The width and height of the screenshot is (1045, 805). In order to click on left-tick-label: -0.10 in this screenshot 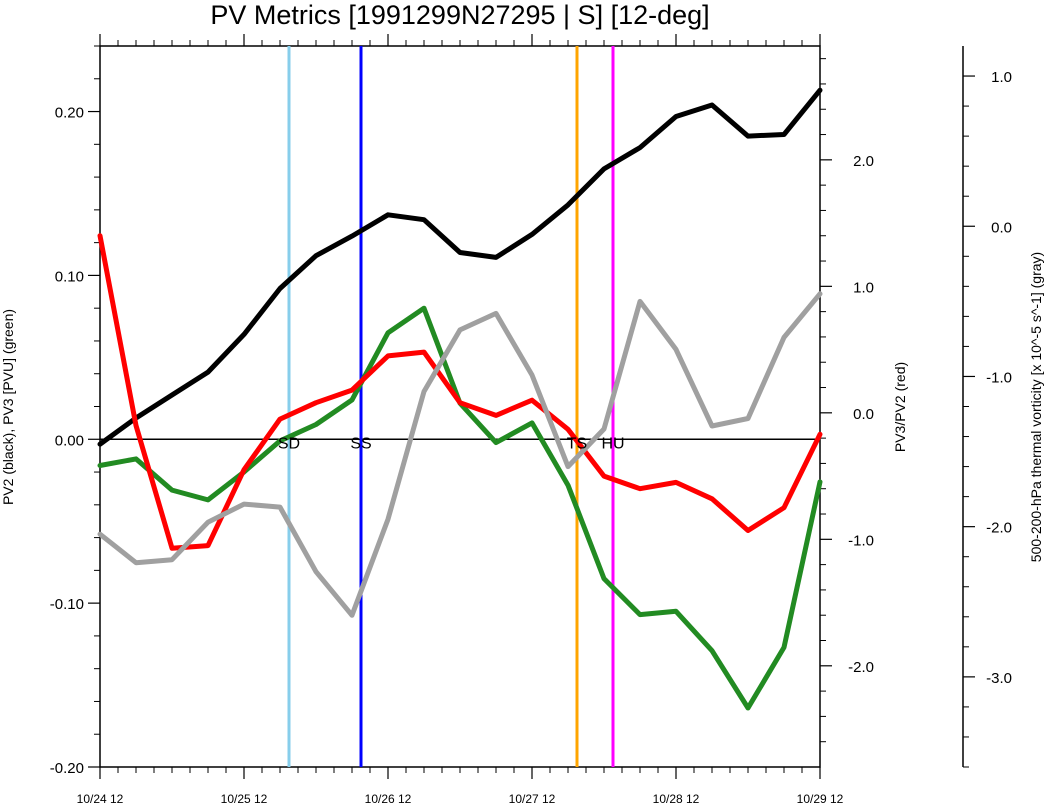, I will do `click(67, 604)`.